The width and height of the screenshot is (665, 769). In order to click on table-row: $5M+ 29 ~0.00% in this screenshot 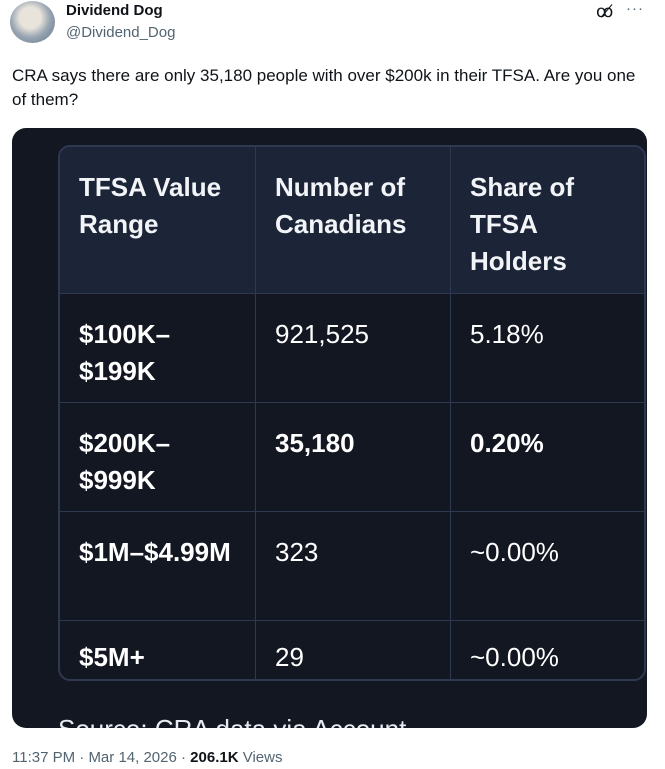, I will do `click(352, 650)`.